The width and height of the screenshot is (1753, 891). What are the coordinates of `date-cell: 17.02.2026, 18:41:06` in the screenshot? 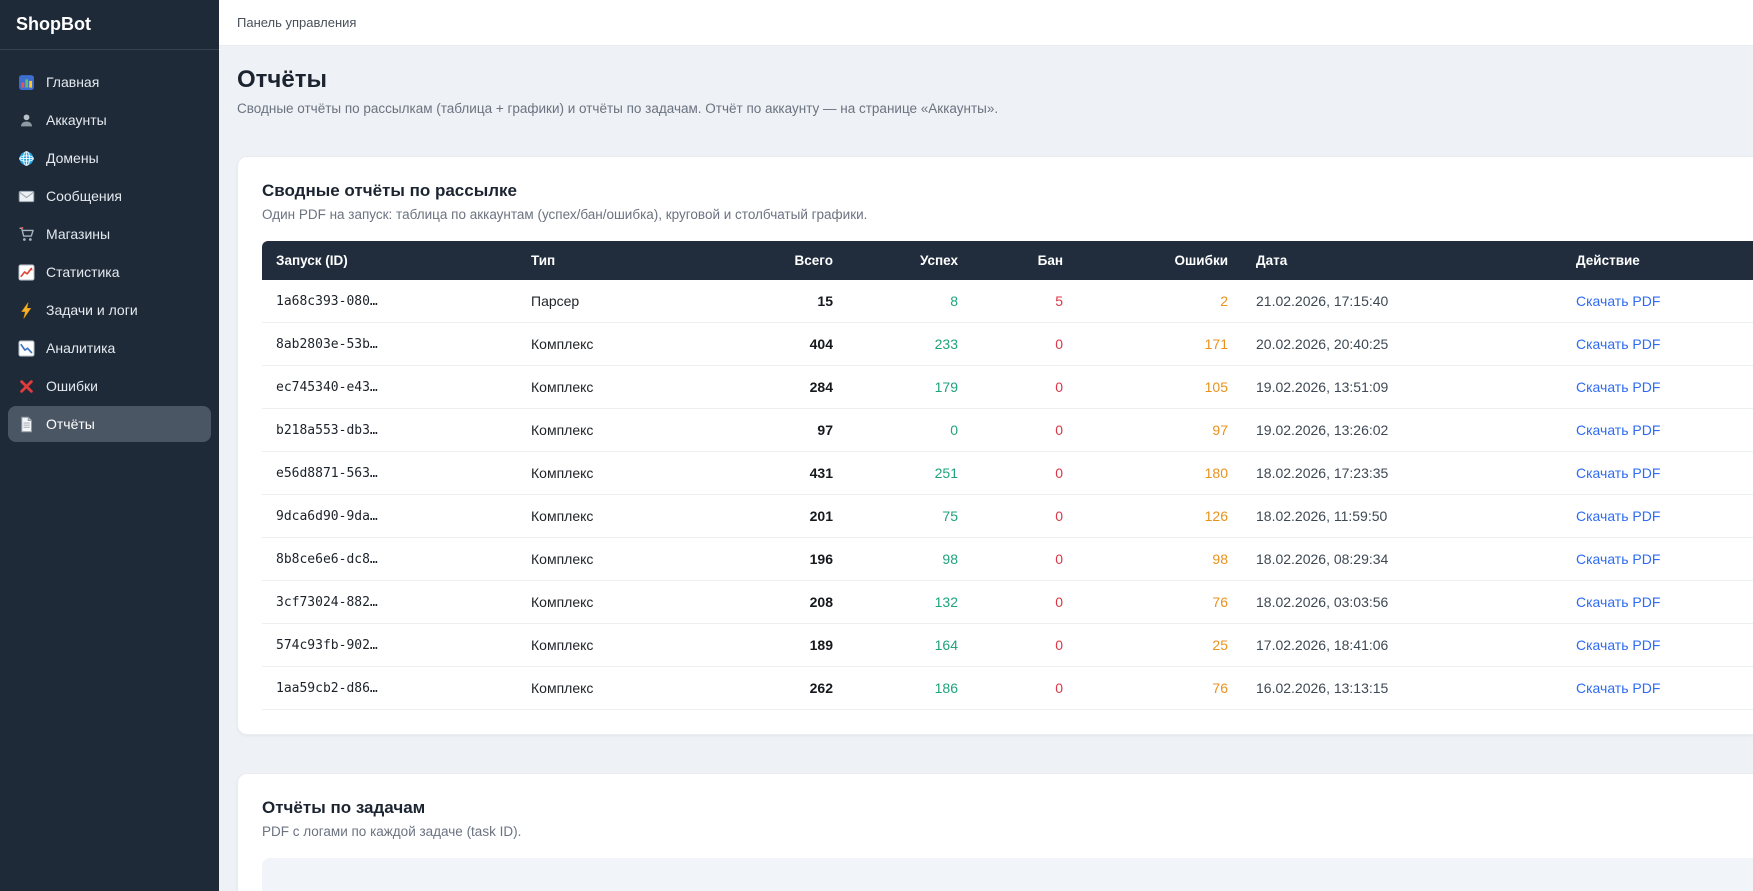 It's located at (1402, 645).